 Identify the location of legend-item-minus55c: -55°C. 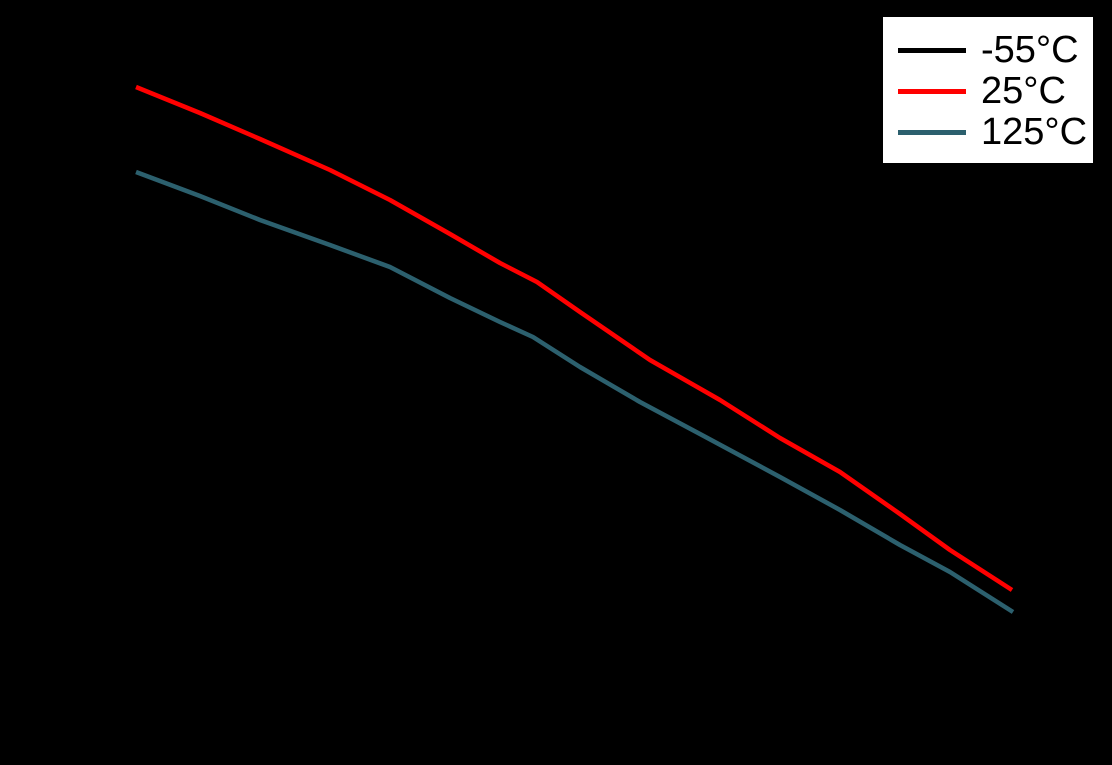
(989, 50).